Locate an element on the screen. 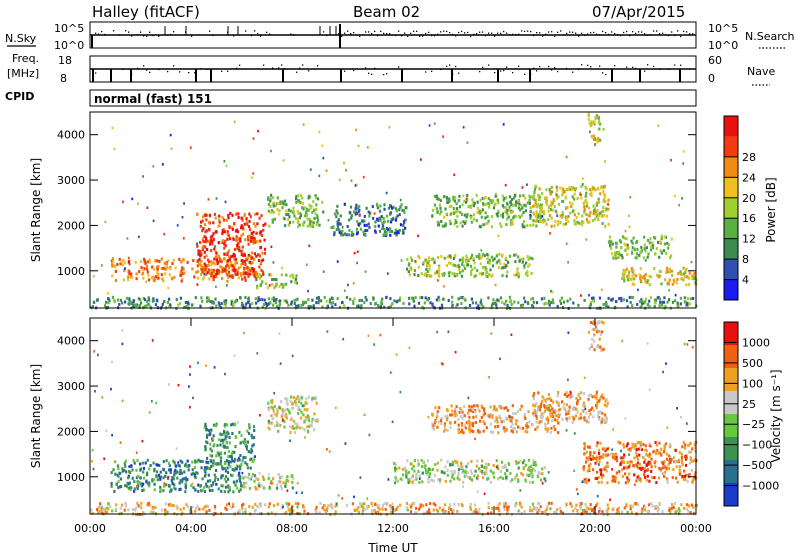 Image resolution: width=800 pixels, height=554 pixels. power-ylabel: Slant Range [km] is located at coordinates (36, 210).